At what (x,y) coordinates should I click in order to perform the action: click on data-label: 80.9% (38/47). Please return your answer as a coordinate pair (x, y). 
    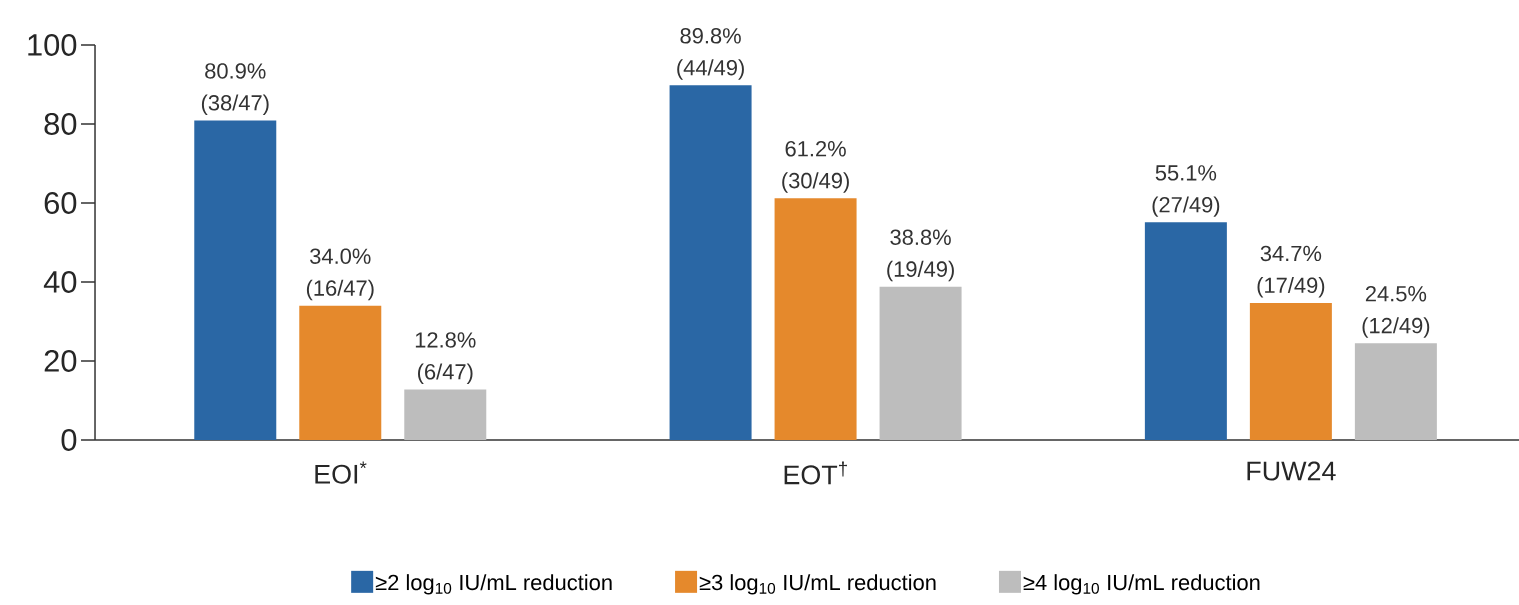
    Looking at the image, I should click on (235, 89).